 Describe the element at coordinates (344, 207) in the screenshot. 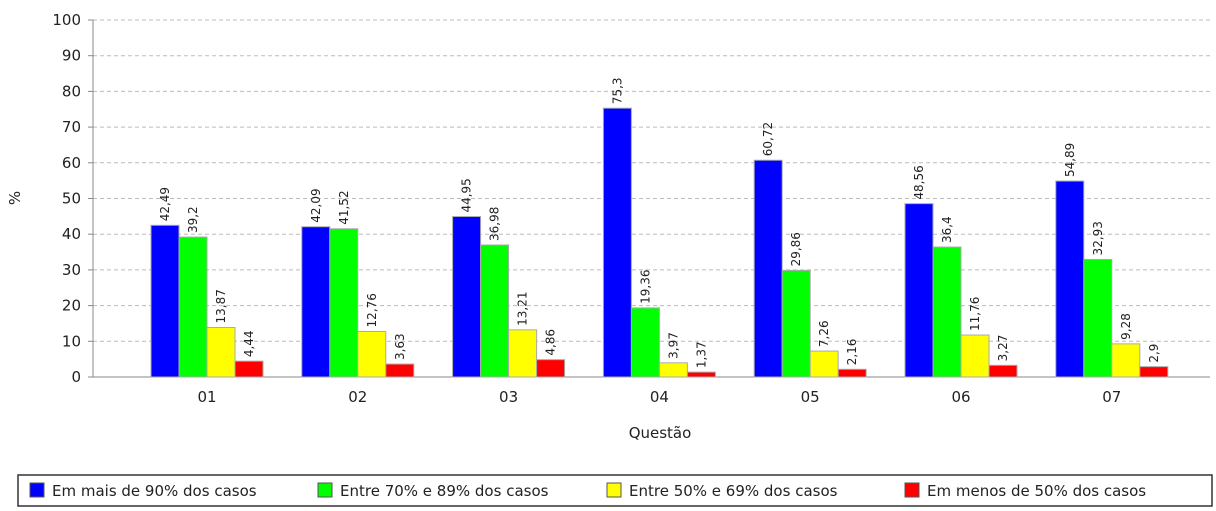

I see `value-label: 41,52` at that location.